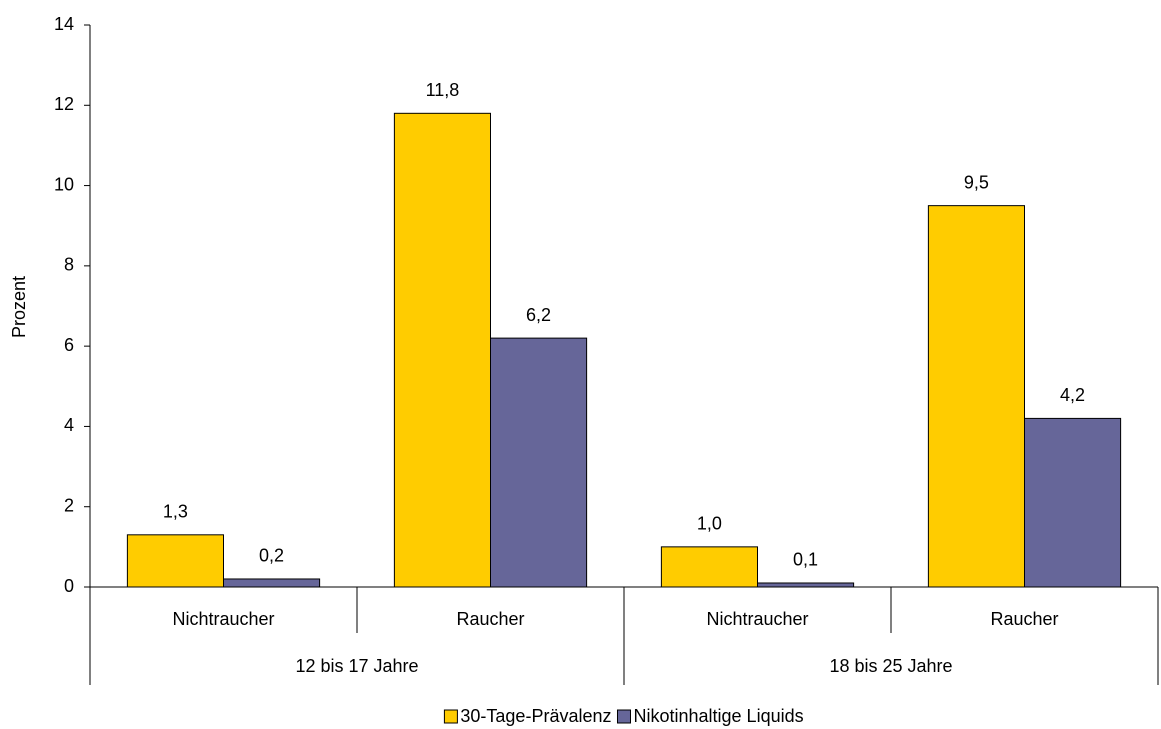 The width and height of the screenshot is (1161, 729). Describe the element at coordinates (805, 560) in the screenshot. I see `value-label: 0,1` at that location.